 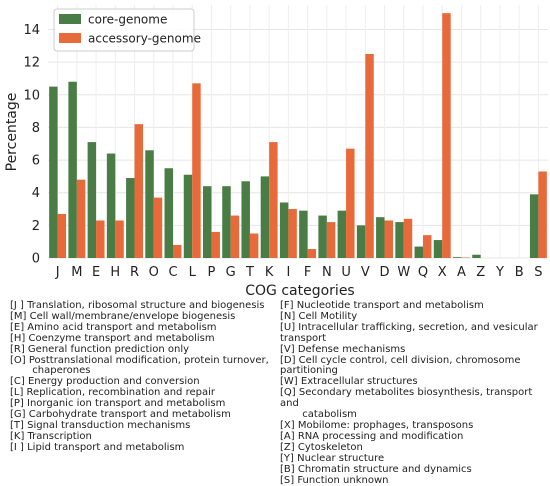 What do you see at coordinates (70, 38) in the screenshot?
I see `legend-swatch-accessory-genome` at bounding box center [70, 38].